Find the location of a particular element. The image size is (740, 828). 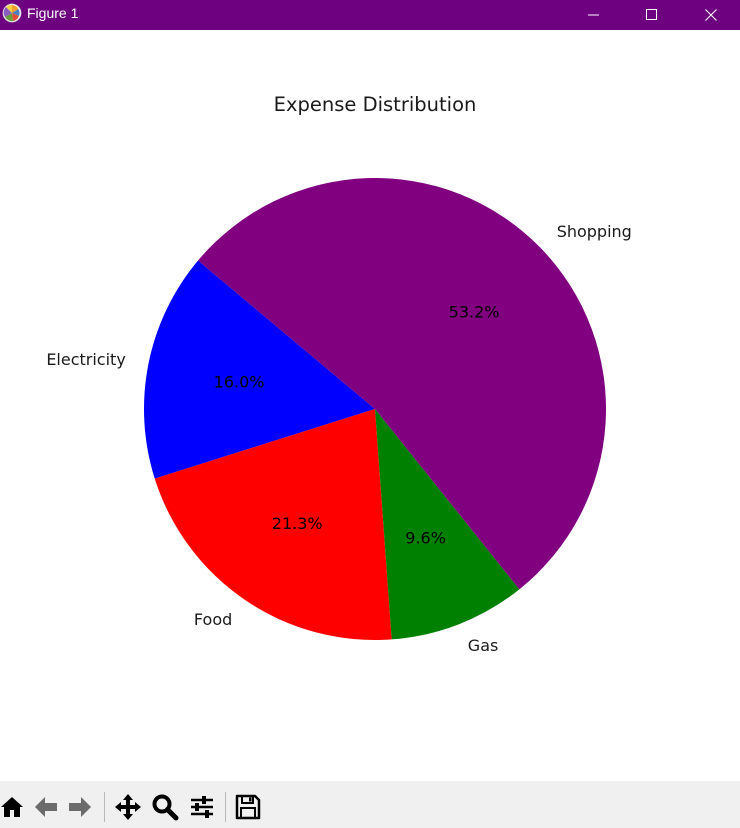

configure-subplots-button is located at coordinates (202, 807).